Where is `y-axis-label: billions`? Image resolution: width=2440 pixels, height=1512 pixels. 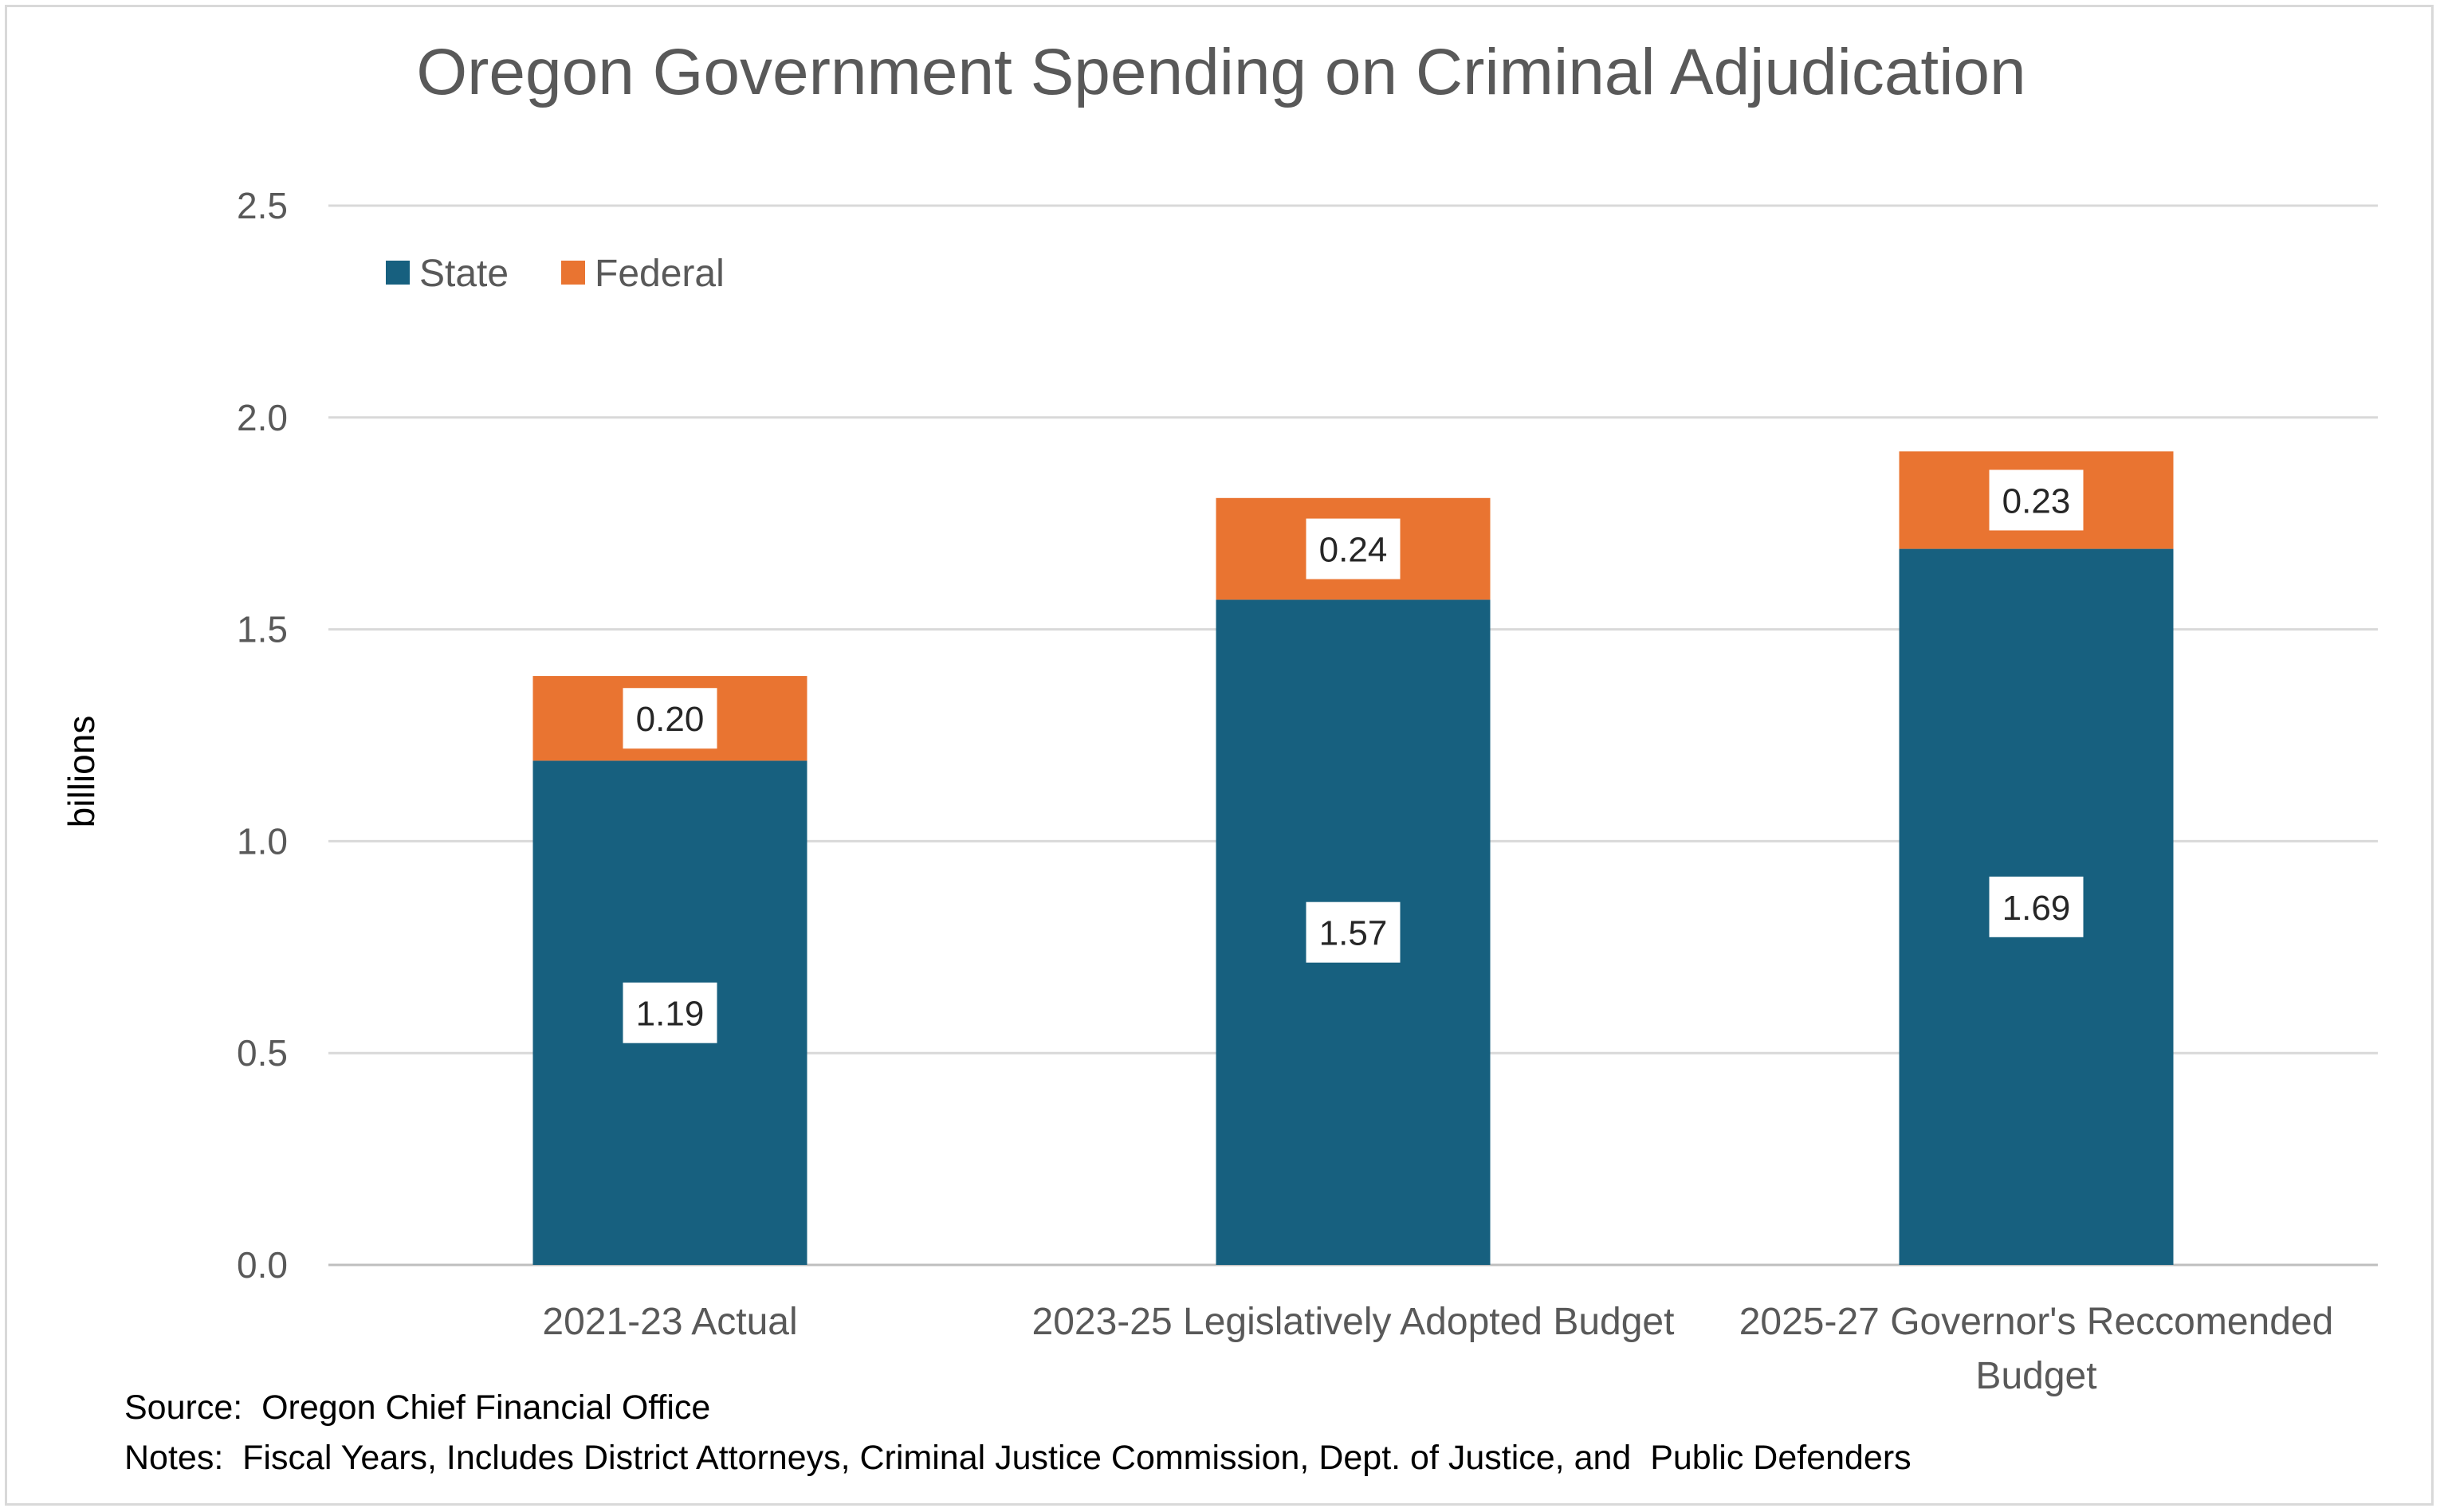 y-axis-label: billions is located at coordinates (81, 772).